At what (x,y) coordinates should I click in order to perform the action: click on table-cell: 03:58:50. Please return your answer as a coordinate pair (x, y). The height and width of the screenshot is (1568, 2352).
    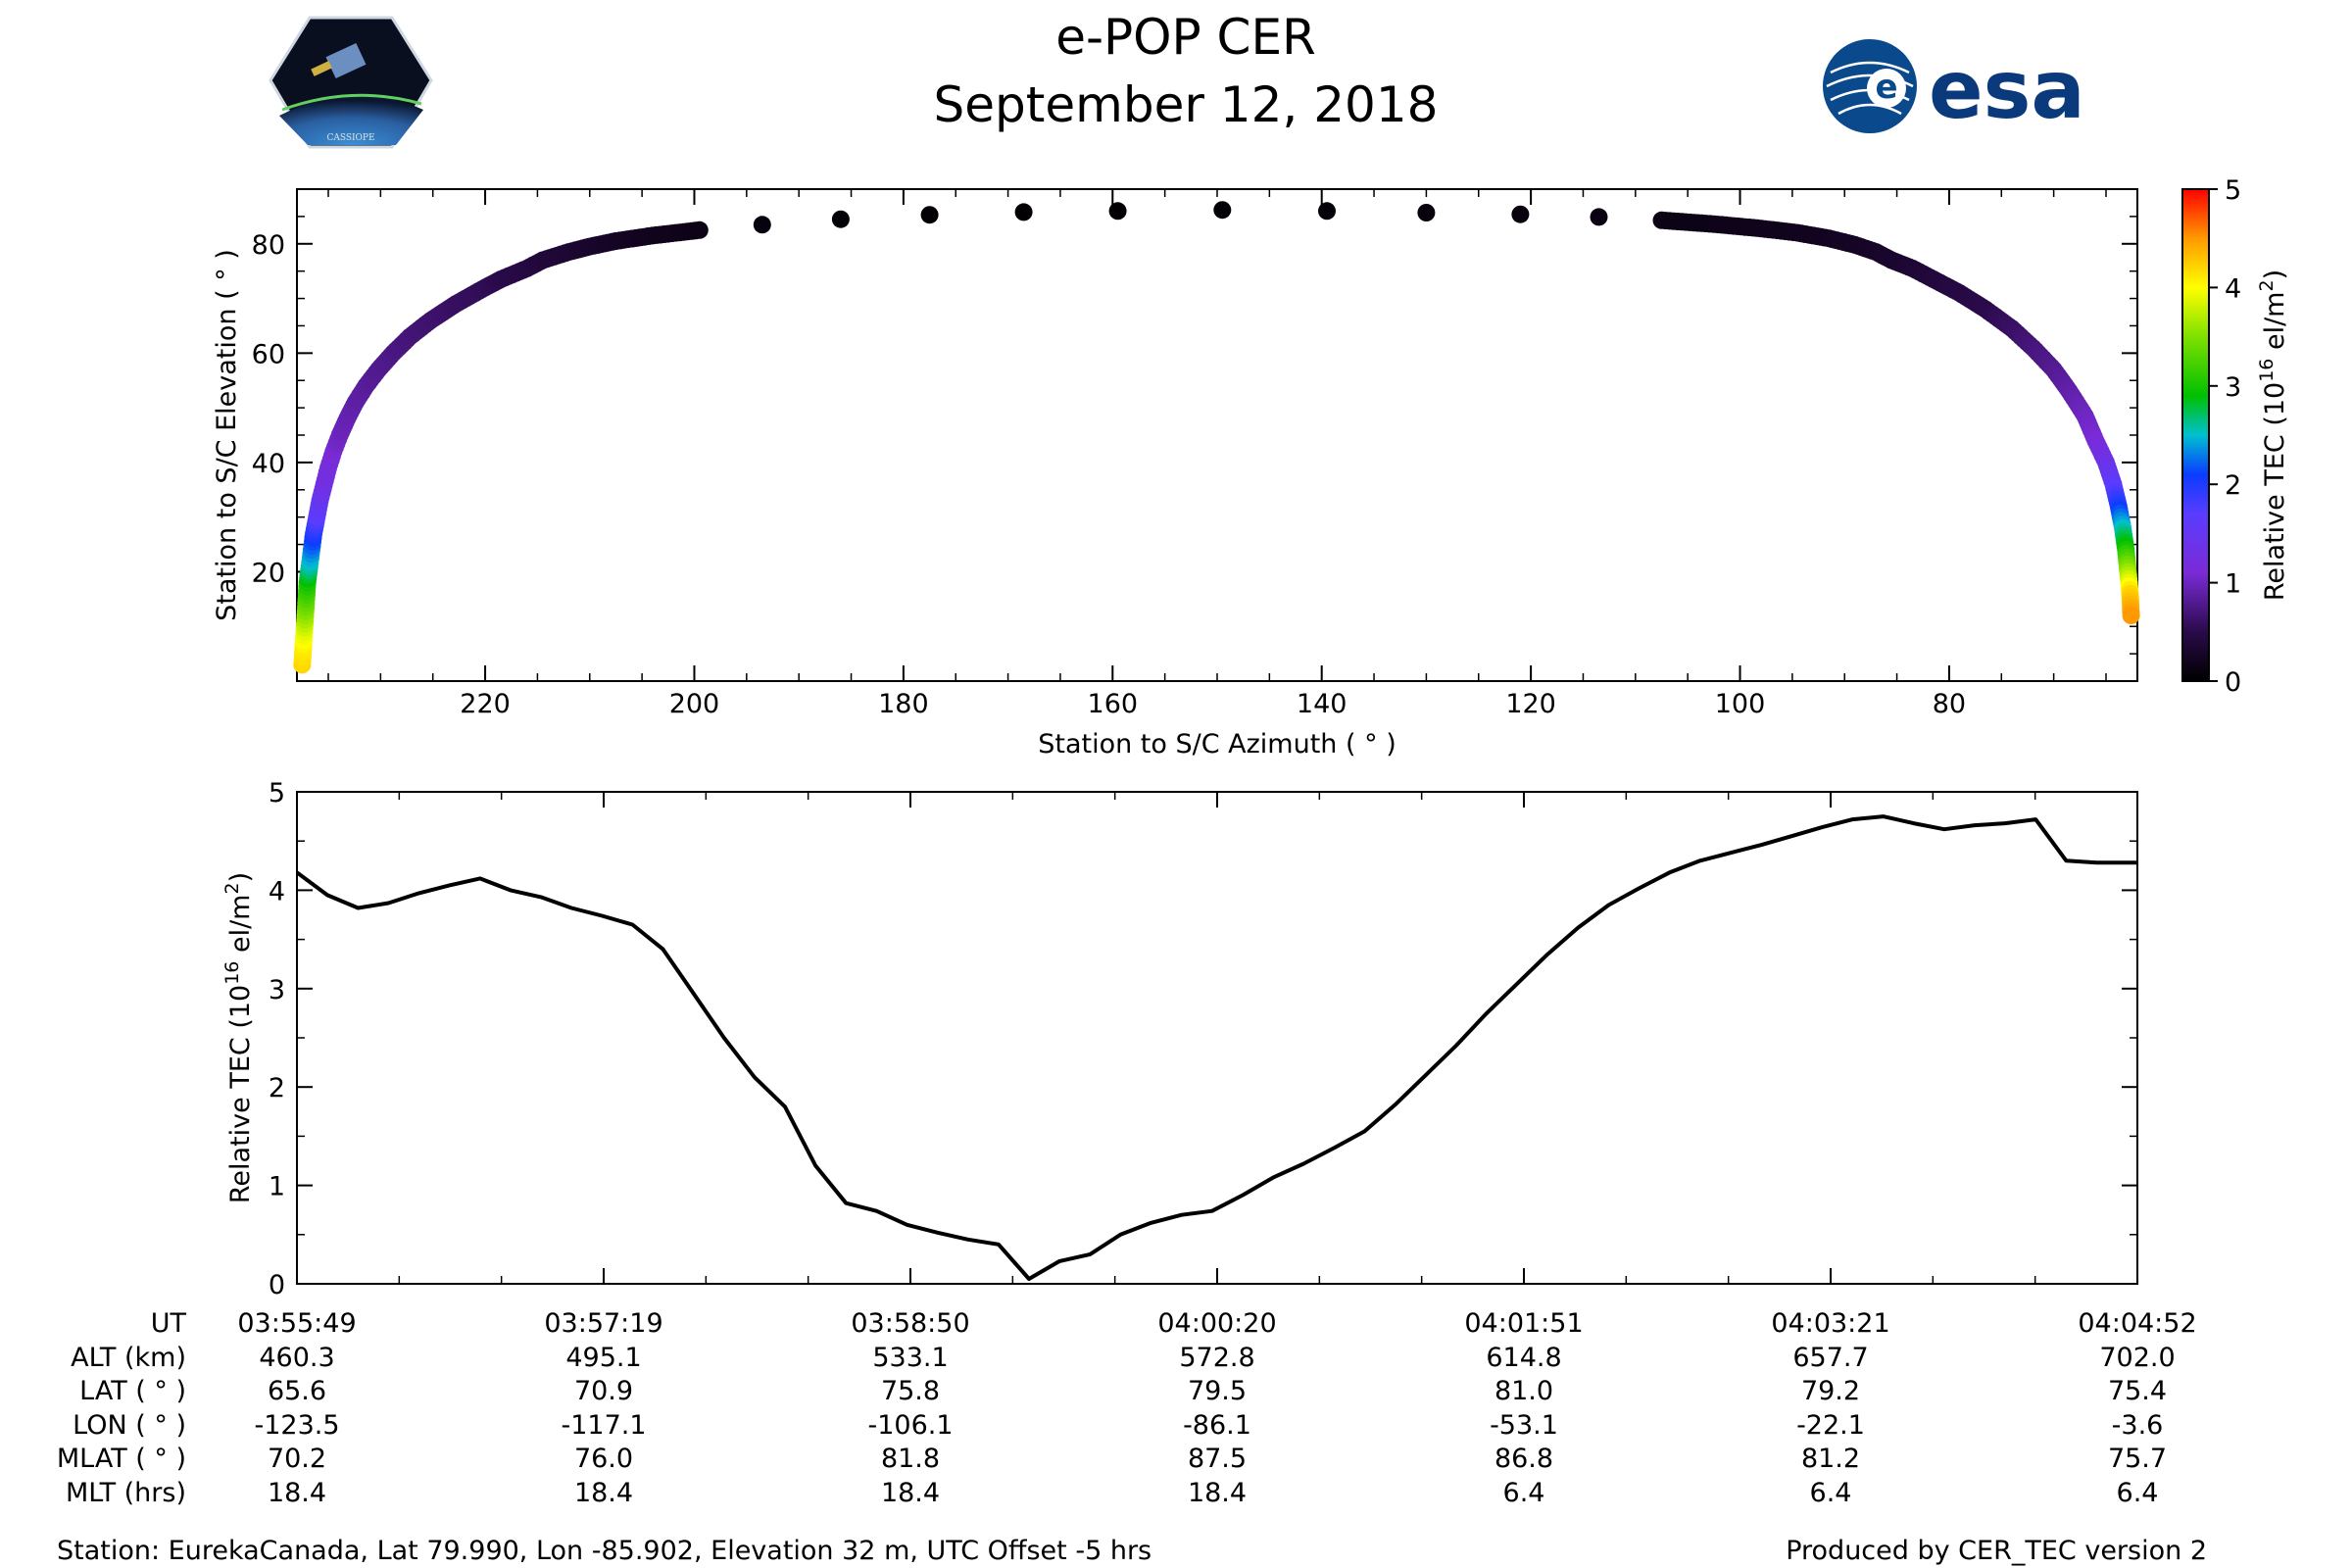
    Looking at the image, I should click on (910, 1323).